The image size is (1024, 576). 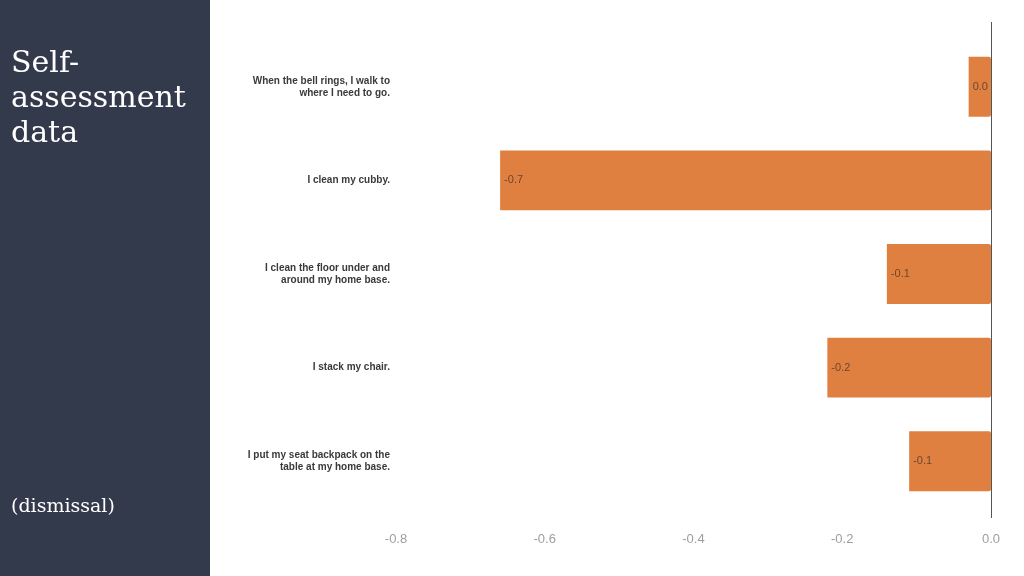 I want to click on data-label: -0.2, so click(x=841, y=366).